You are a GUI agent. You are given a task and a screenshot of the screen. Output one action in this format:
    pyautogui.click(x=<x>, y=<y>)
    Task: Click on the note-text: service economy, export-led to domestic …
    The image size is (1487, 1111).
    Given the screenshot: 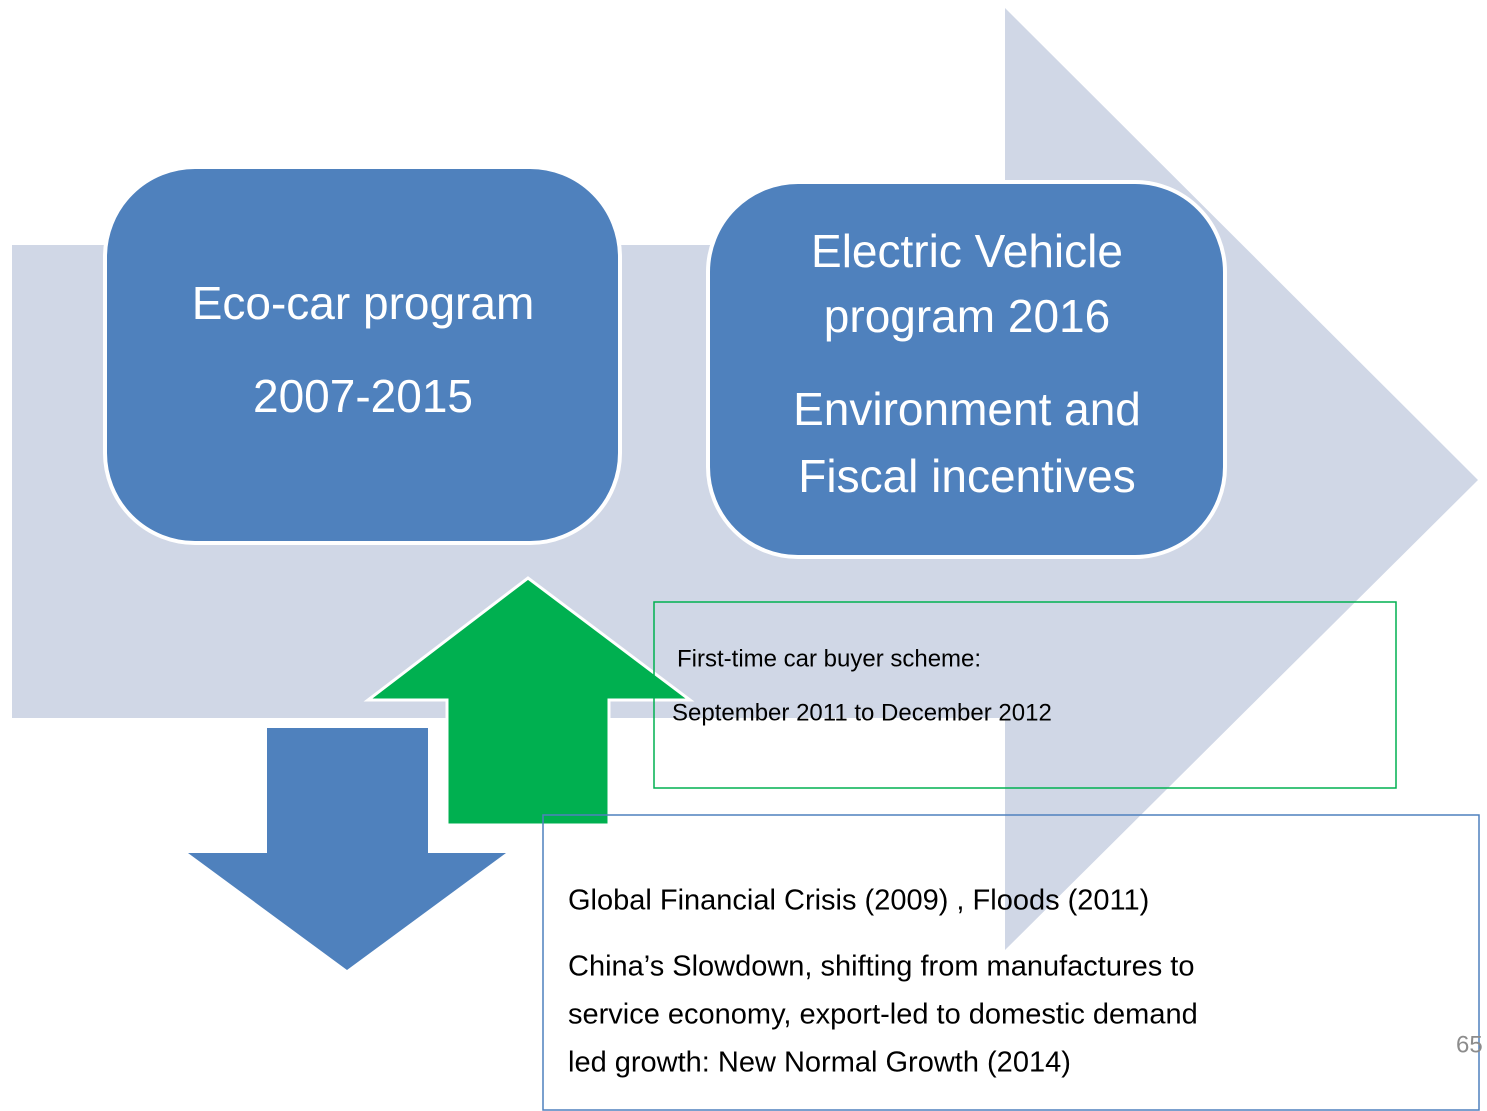 What is the action you would take?
    pyautogui.click(x=883, y=1015)
    